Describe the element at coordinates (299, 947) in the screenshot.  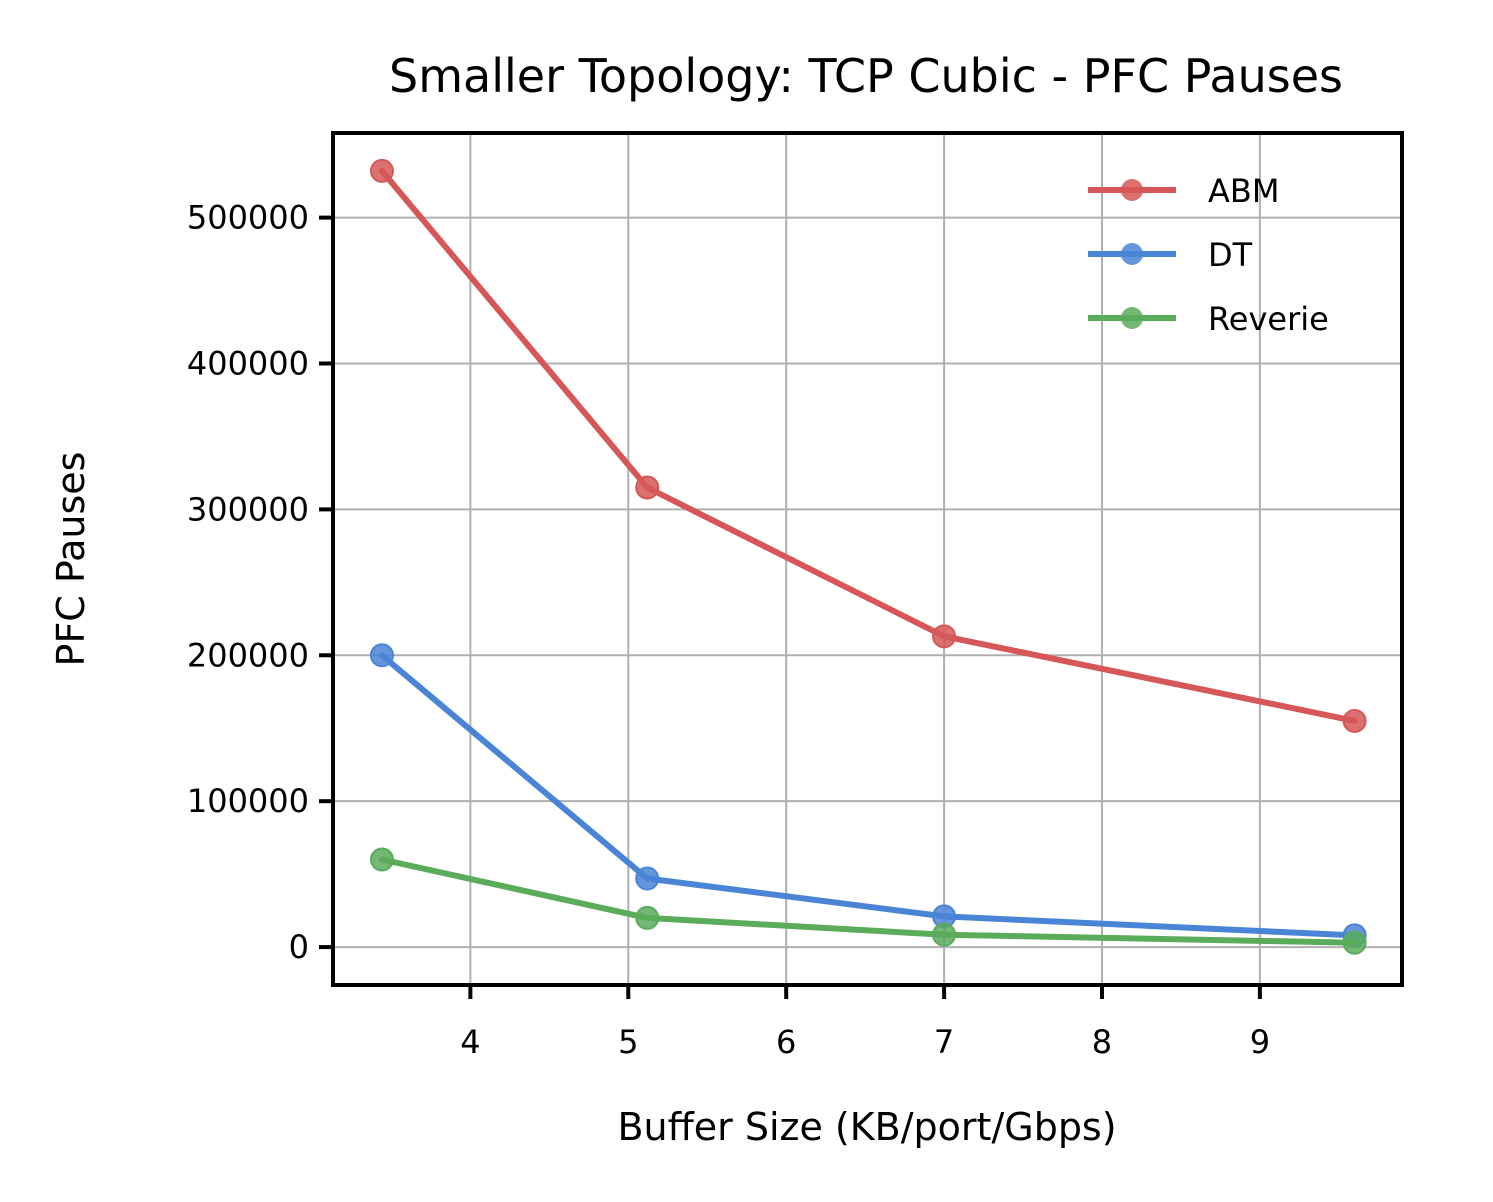
I see `y-tick-label: 0` at that location.